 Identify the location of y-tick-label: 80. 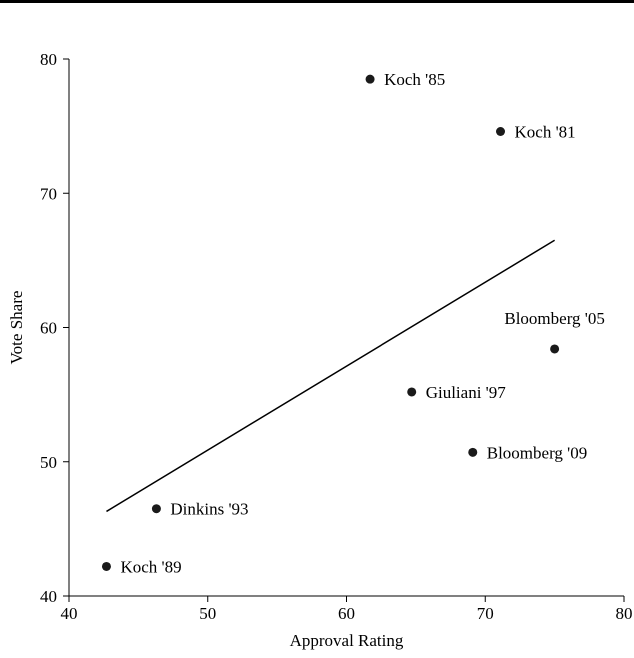
(48, 59).